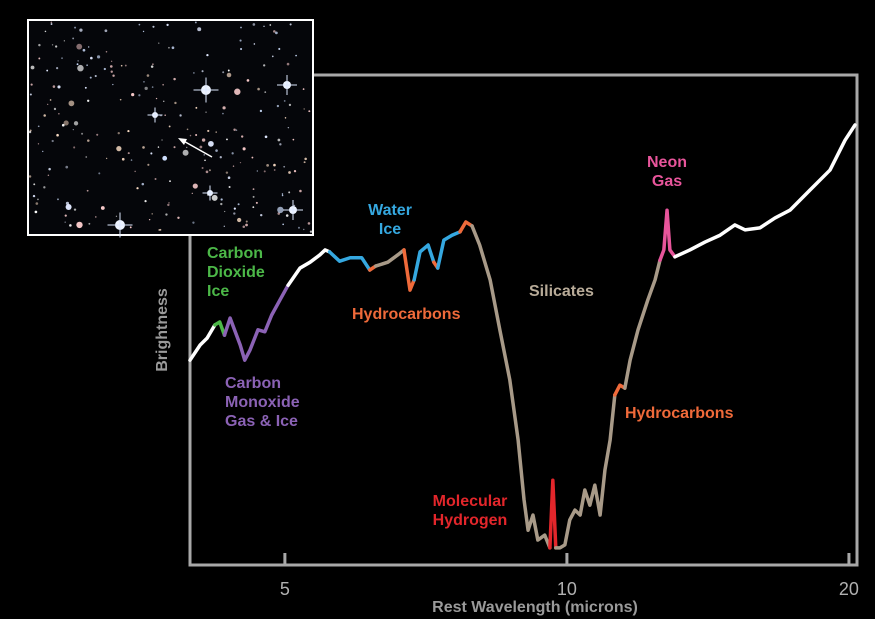 The height and width of the screenshot is (619, 875). What do you see at coordinates (182, 141) in the screenshot?
I see `arrow-head` at bounding box center [182, 141].